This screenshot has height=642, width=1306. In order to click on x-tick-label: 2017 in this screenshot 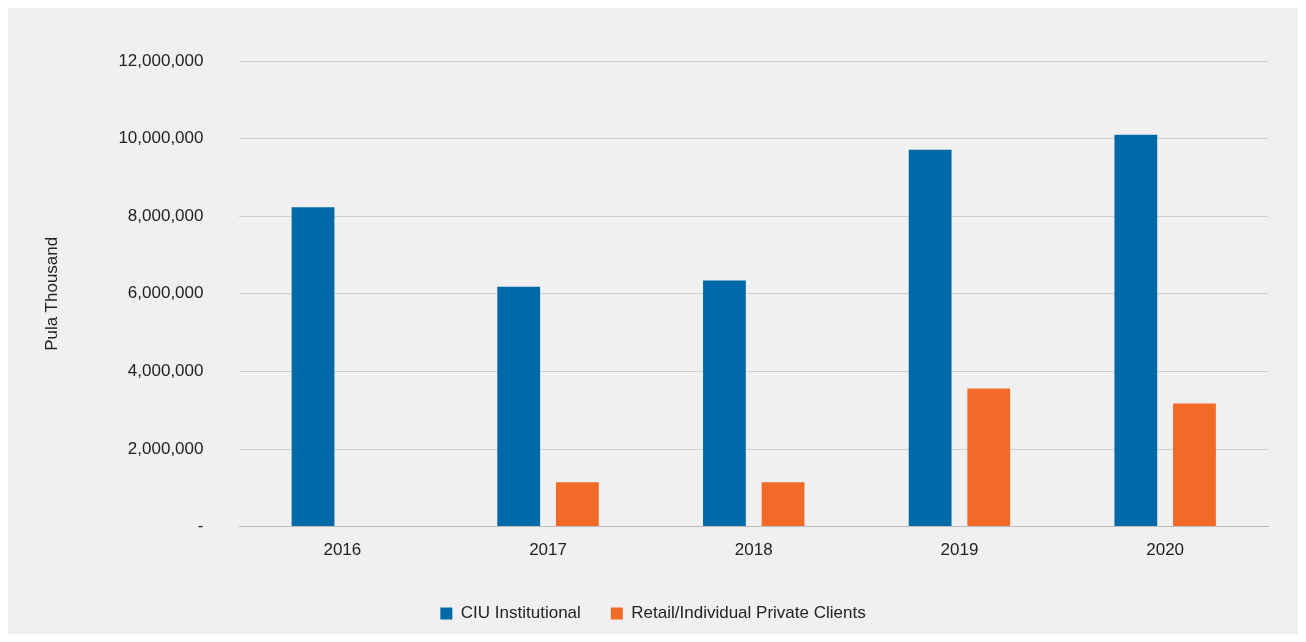, I will do `click(548, 550)`.